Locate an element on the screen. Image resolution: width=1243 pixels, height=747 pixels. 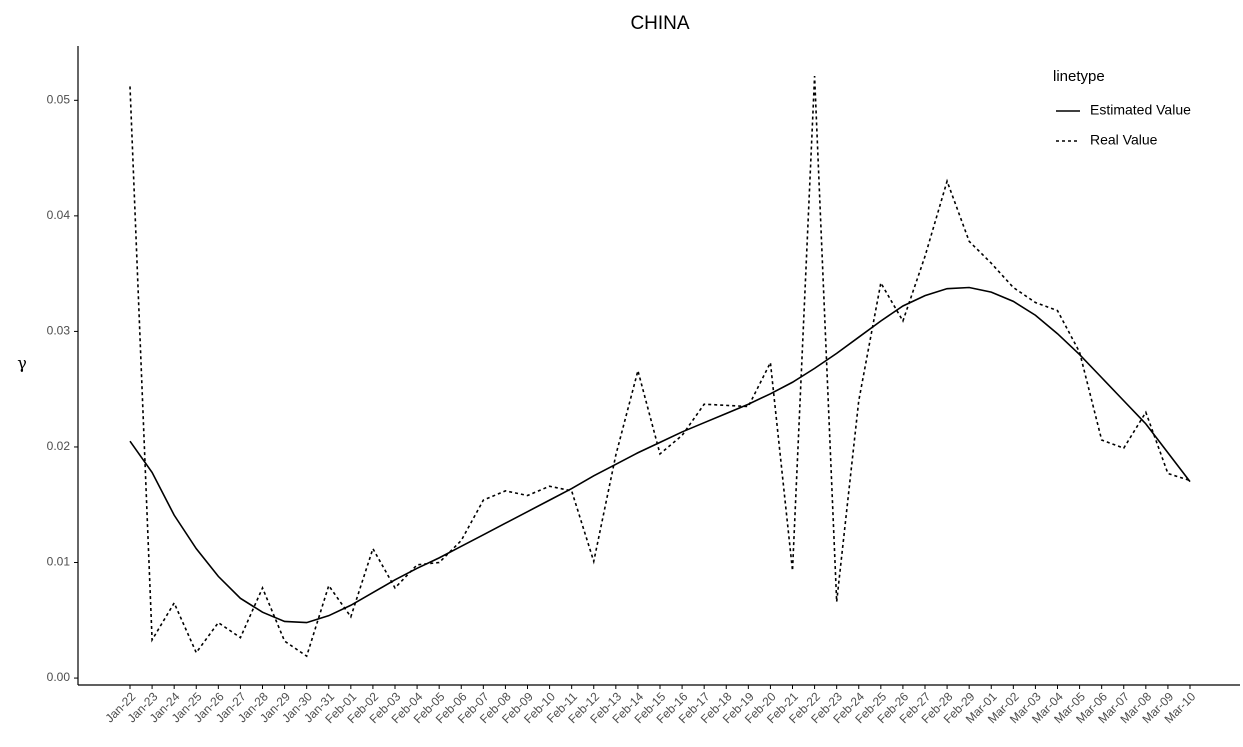
y-tick-label: 0.01 is located at coordinates (59, 562).